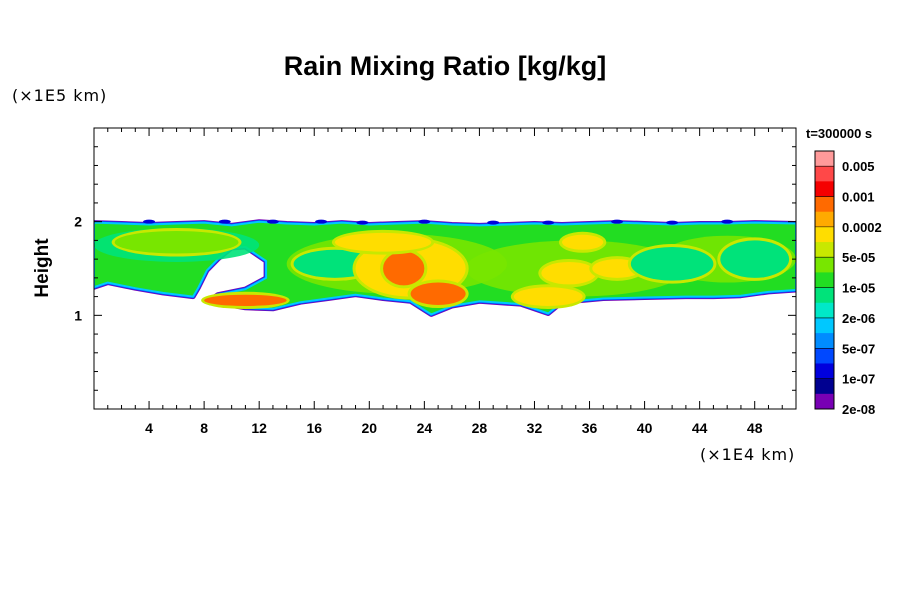  I want to click on x-tick-label: 24, so click(425, 428).